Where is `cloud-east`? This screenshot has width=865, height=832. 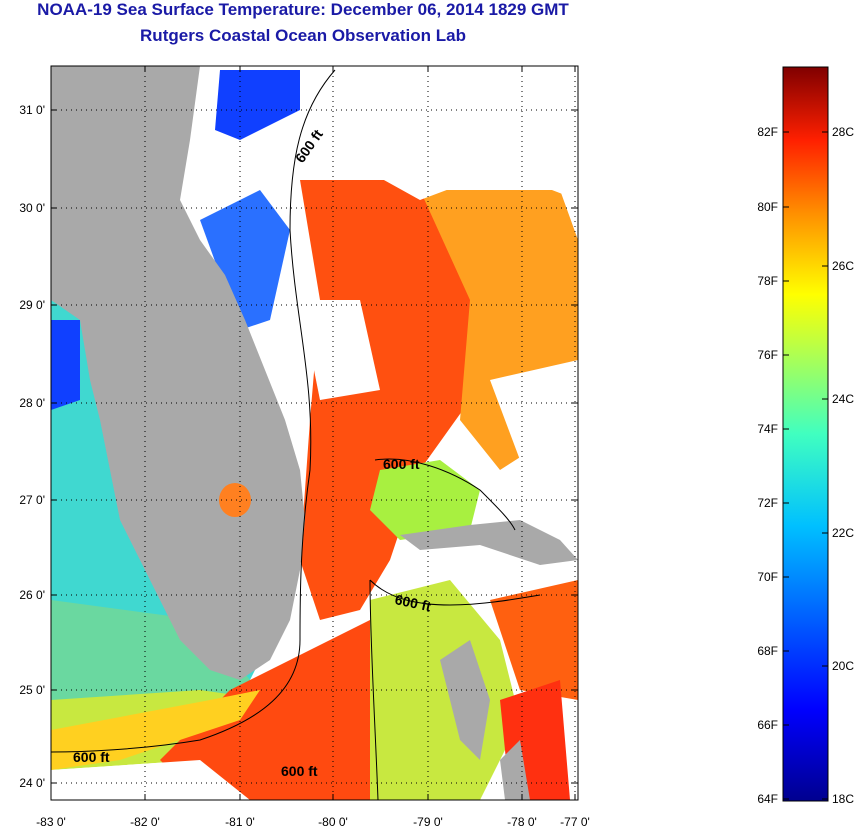
cloud-east is located at coordinates (534, 415).